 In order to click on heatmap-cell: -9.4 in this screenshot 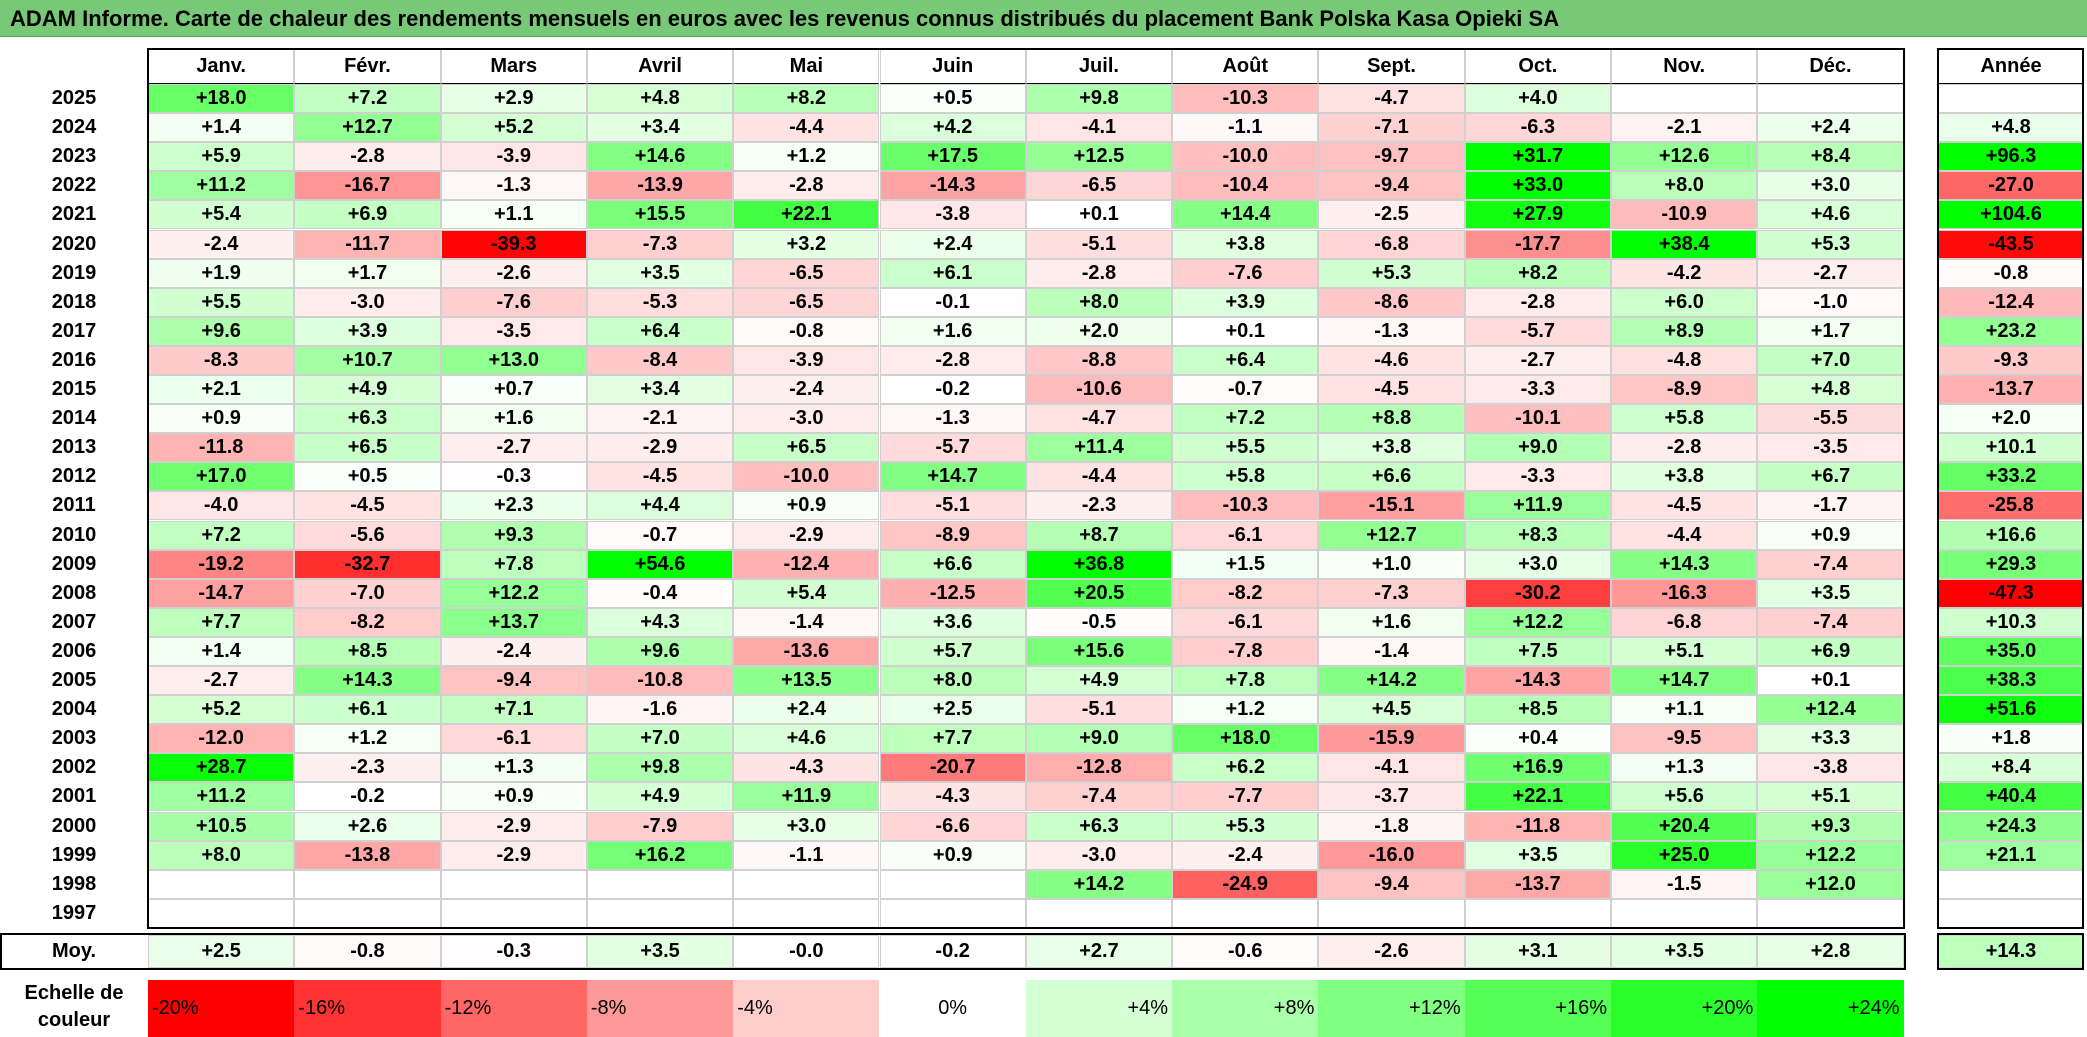, I will do `click(513, 681)`.